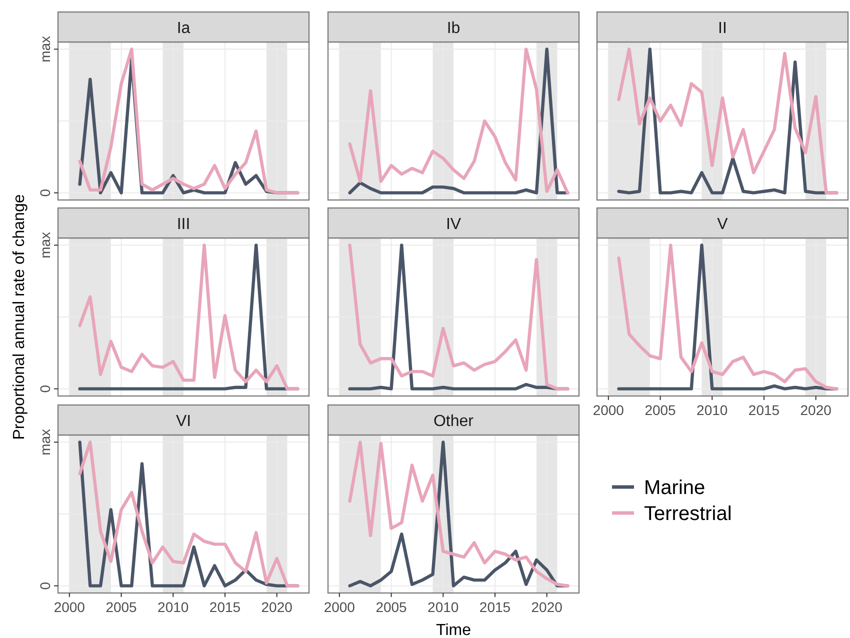 The image size is (850, 638). Describe the element at coordinates (675, 488) in the screenshot. I see `legend-label: Marine` at that location.